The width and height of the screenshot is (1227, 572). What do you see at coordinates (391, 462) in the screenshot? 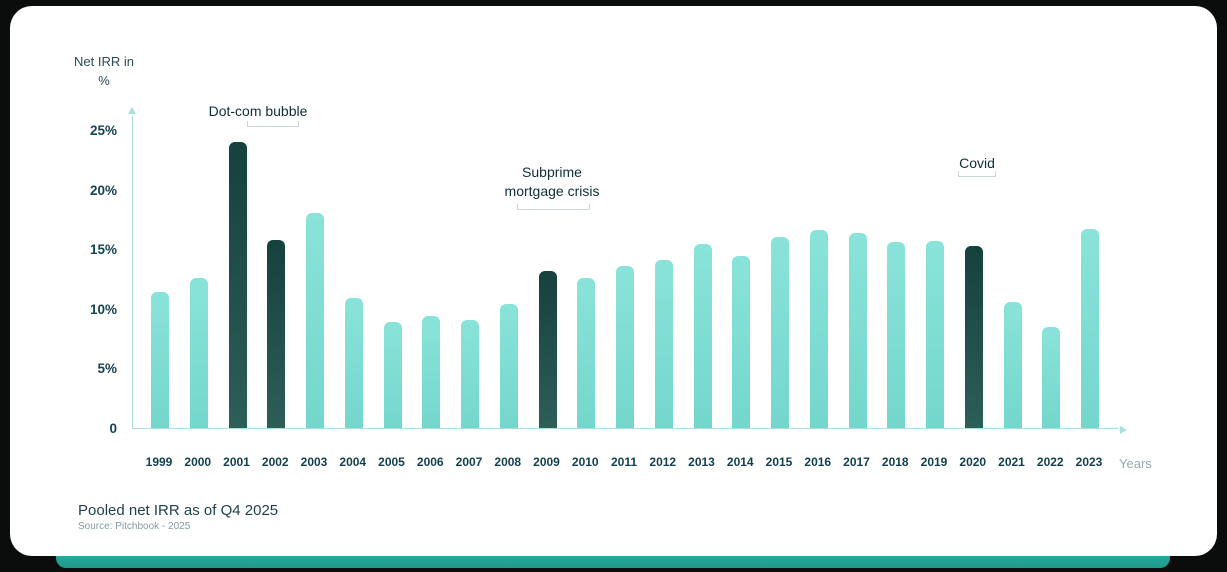
I see `x-tick-2005: 2005` at bounding box center [391, 462].